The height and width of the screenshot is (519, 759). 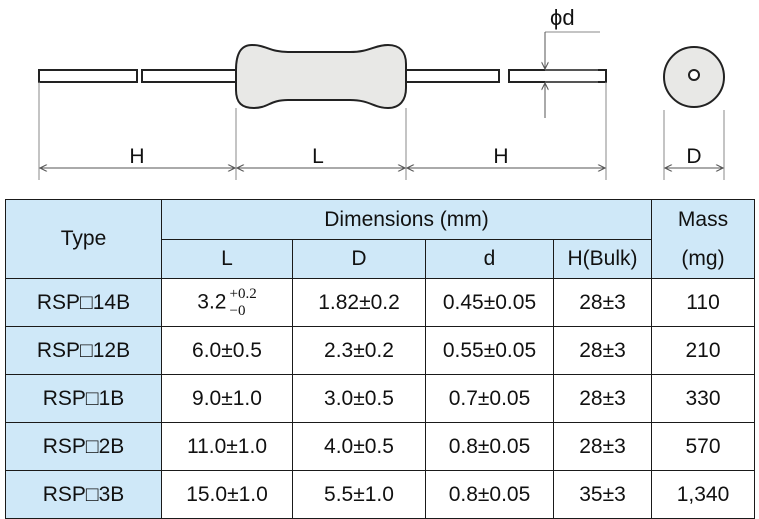 I want to click on cell-type: RSP□14B, so click(x=83, y=302).